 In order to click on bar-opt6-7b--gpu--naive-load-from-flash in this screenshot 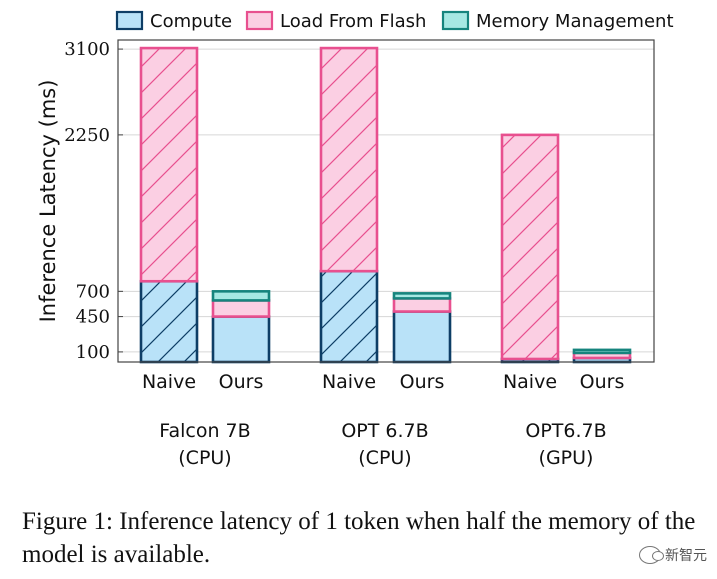, I will do `click(530, 247)`.